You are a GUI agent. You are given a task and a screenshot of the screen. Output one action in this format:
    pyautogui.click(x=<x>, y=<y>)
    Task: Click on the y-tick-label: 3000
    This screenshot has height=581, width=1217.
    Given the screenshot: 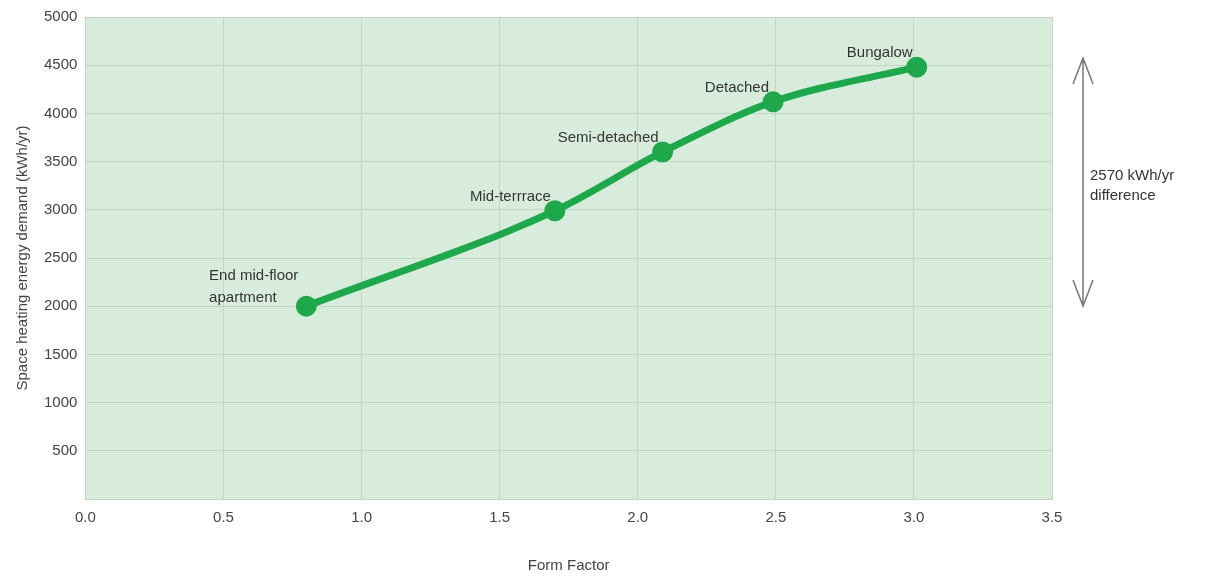 What is the action you would take?
    pyautogui.click(x=60, y=208)
    